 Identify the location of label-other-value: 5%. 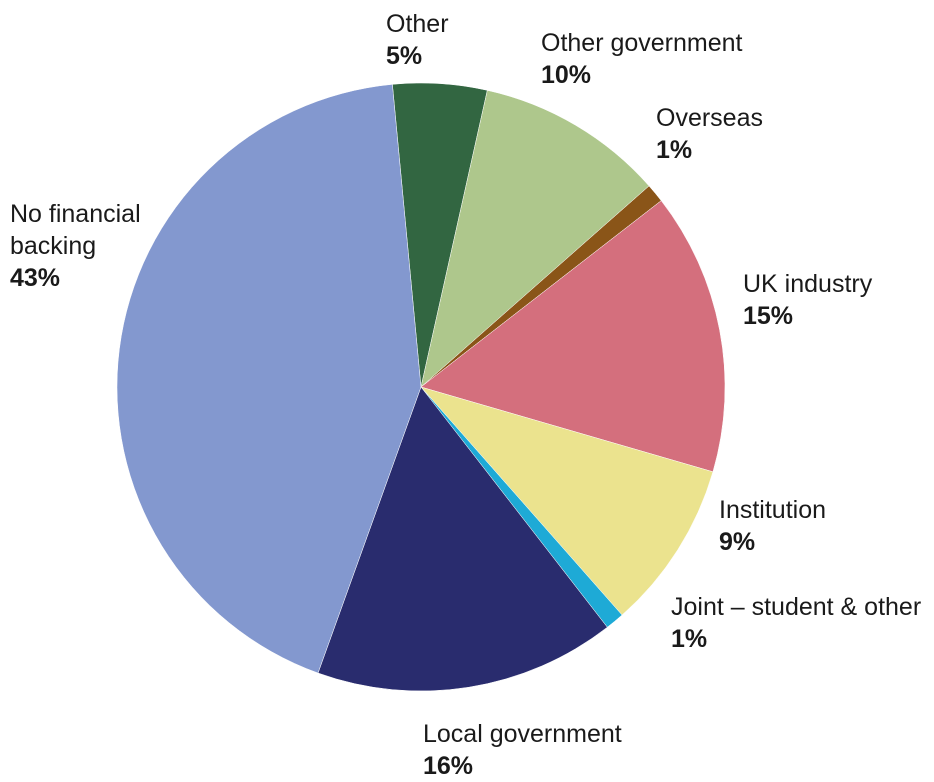
(404, 56).